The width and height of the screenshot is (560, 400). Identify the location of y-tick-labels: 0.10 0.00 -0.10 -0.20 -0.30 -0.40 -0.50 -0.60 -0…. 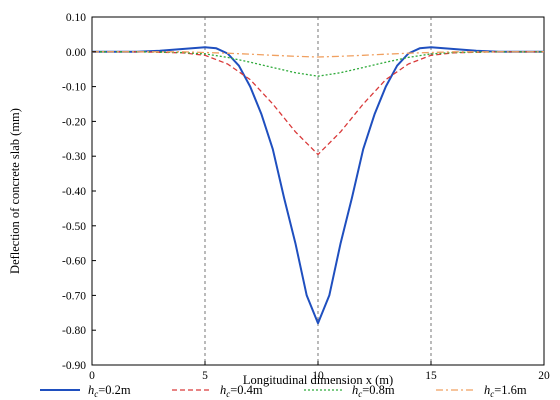
(79, 192).